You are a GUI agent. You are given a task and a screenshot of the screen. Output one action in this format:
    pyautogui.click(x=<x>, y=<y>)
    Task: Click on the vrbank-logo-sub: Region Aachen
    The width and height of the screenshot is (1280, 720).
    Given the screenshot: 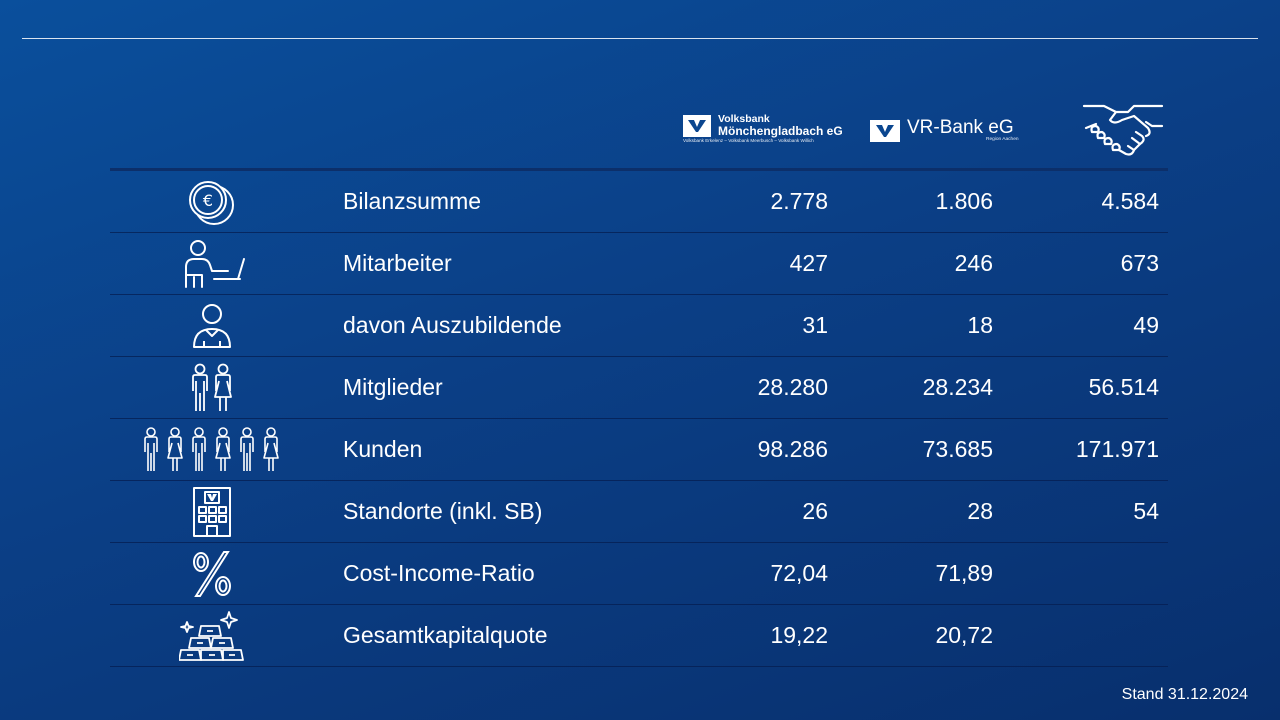 What is the action you would take?
    pyautogui.click(x=1002, y=139)
    